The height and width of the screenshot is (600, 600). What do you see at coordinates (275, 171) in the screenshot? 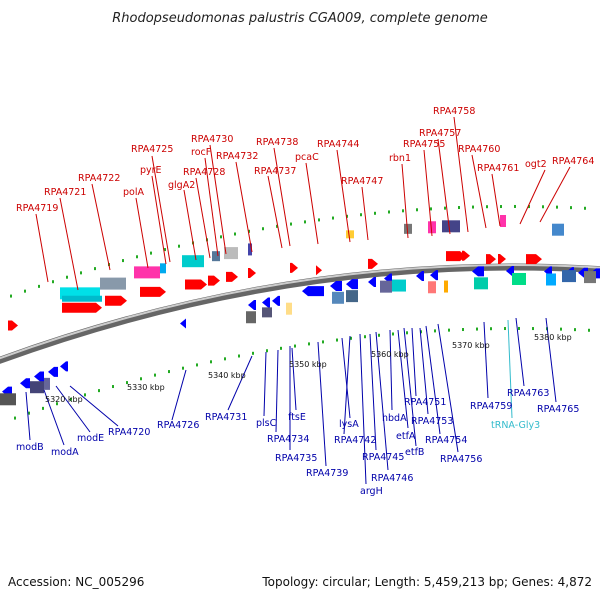
I see `gene-label: RPA4737` at bounding box center [275, 171].